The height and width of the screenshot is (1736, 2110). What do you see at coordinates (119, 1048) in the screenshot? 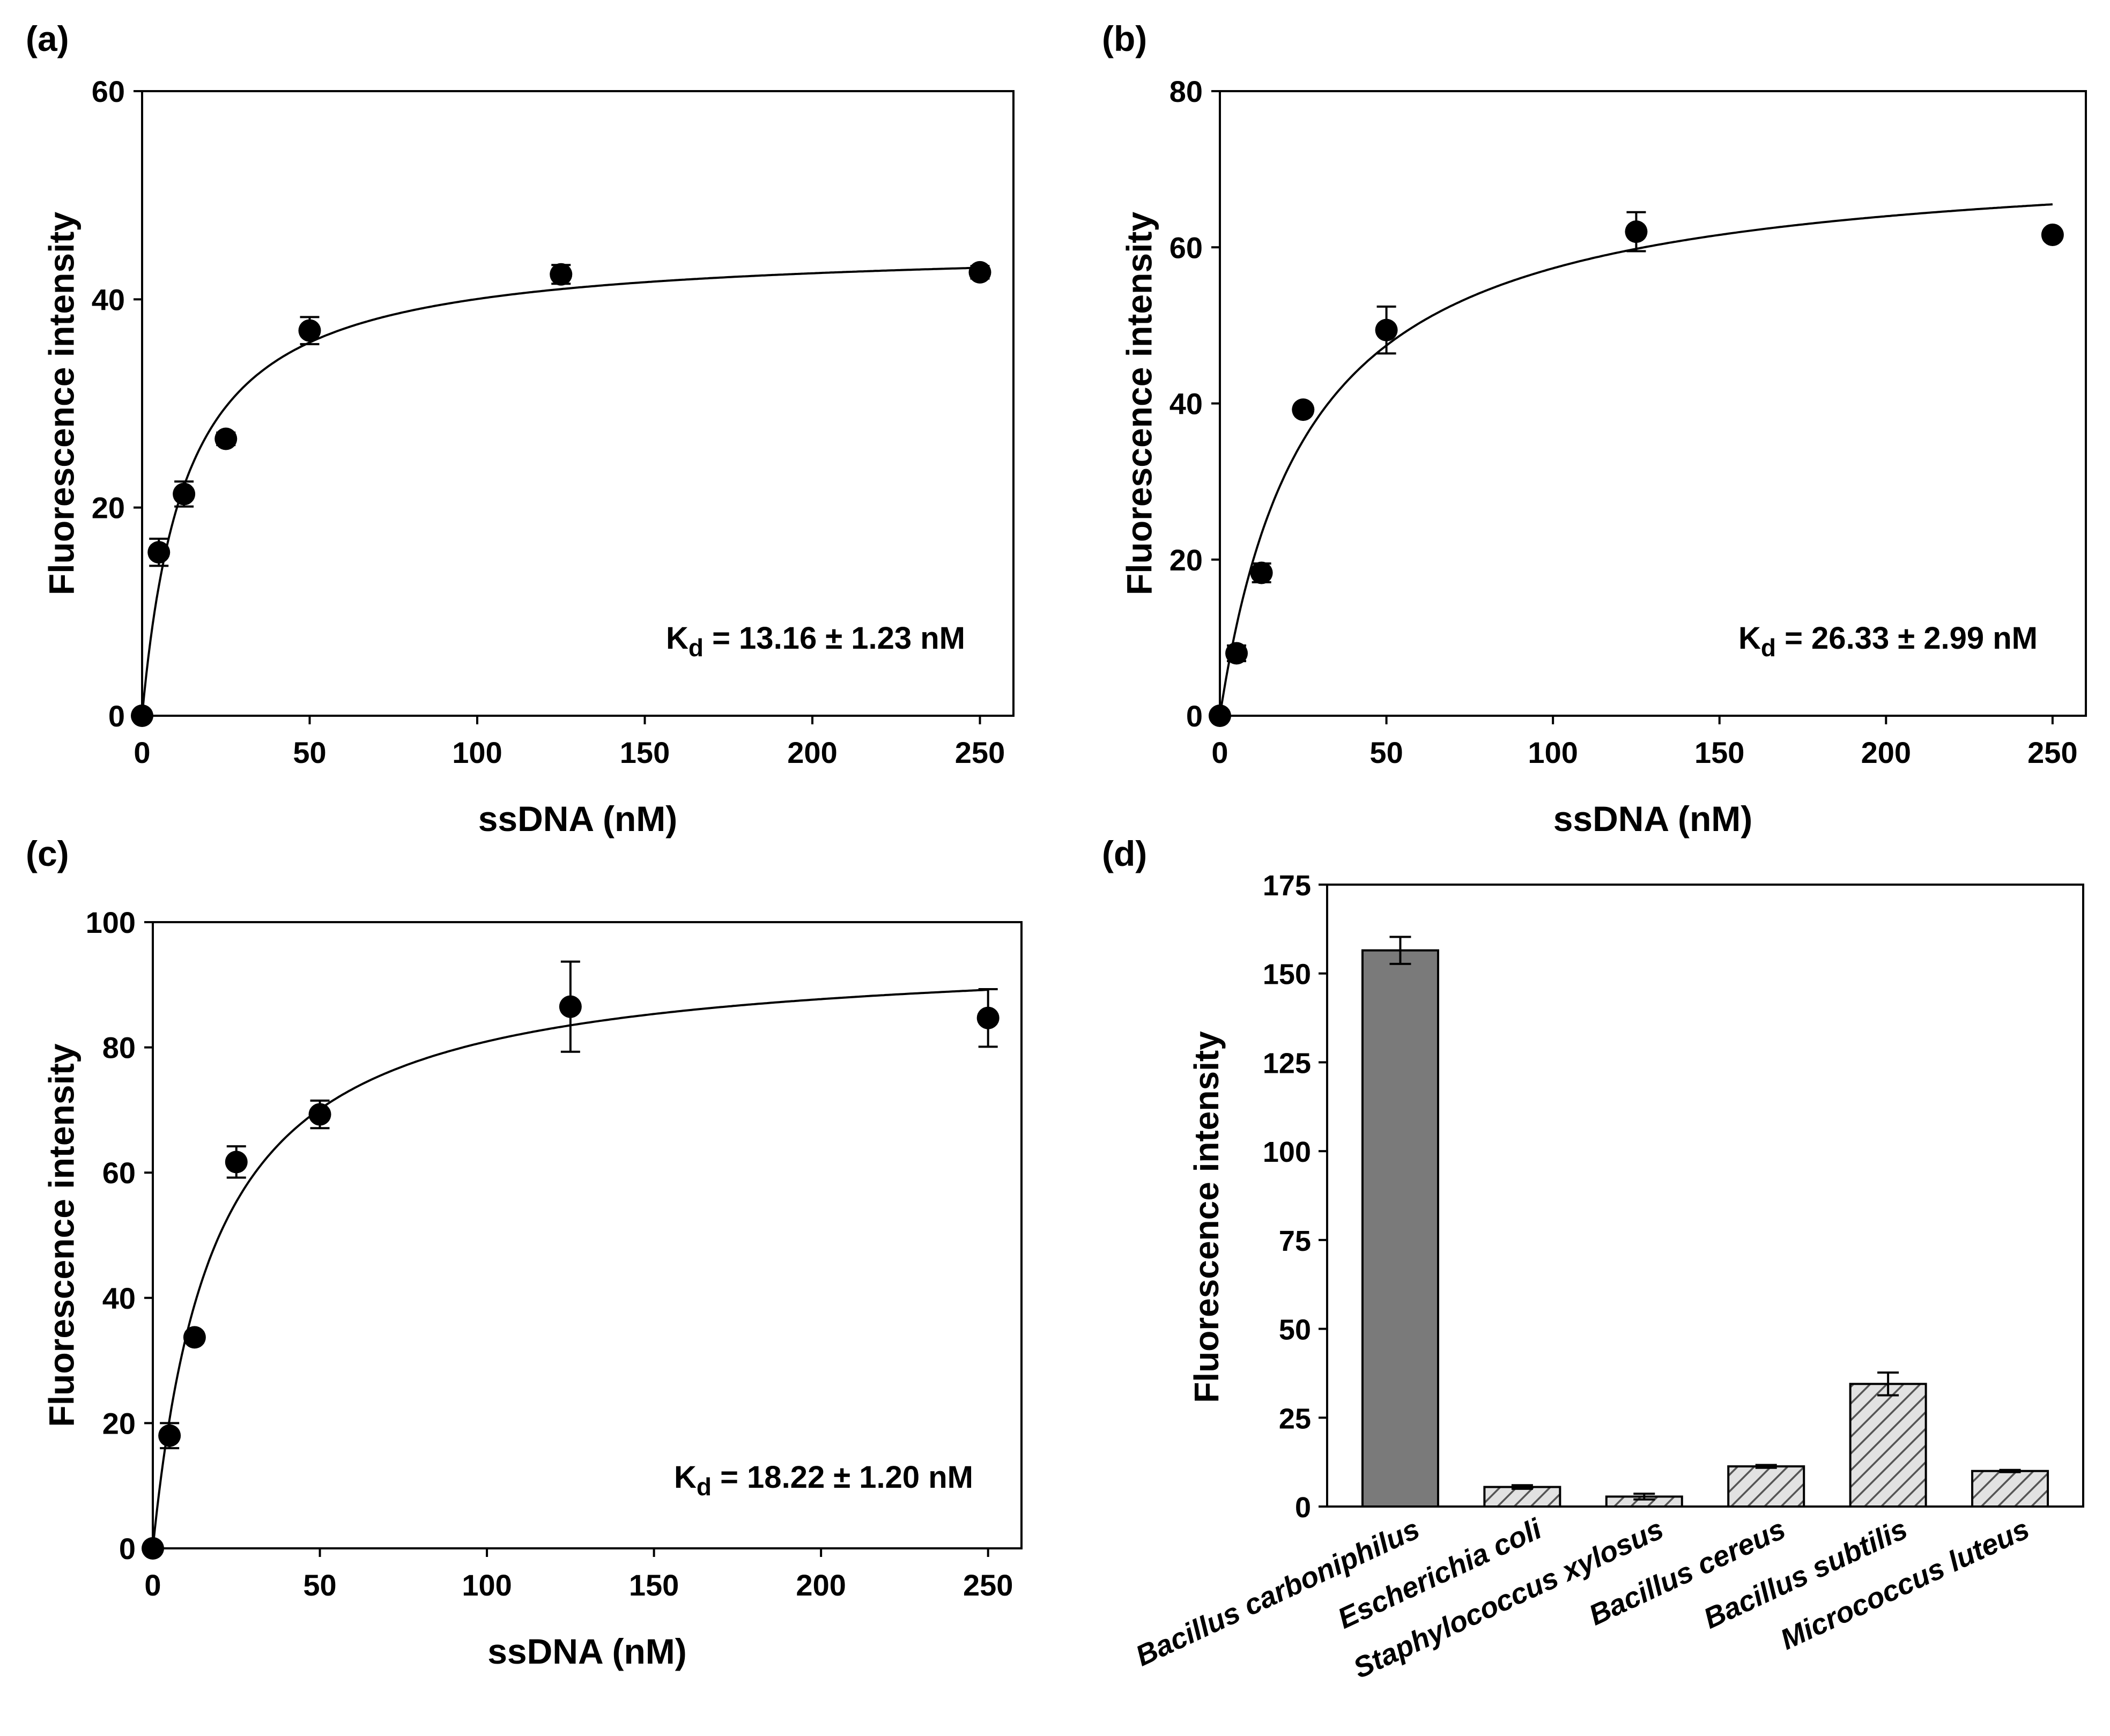
I see `y-tick-label-c: 80` at bounding box center [119, 1048].